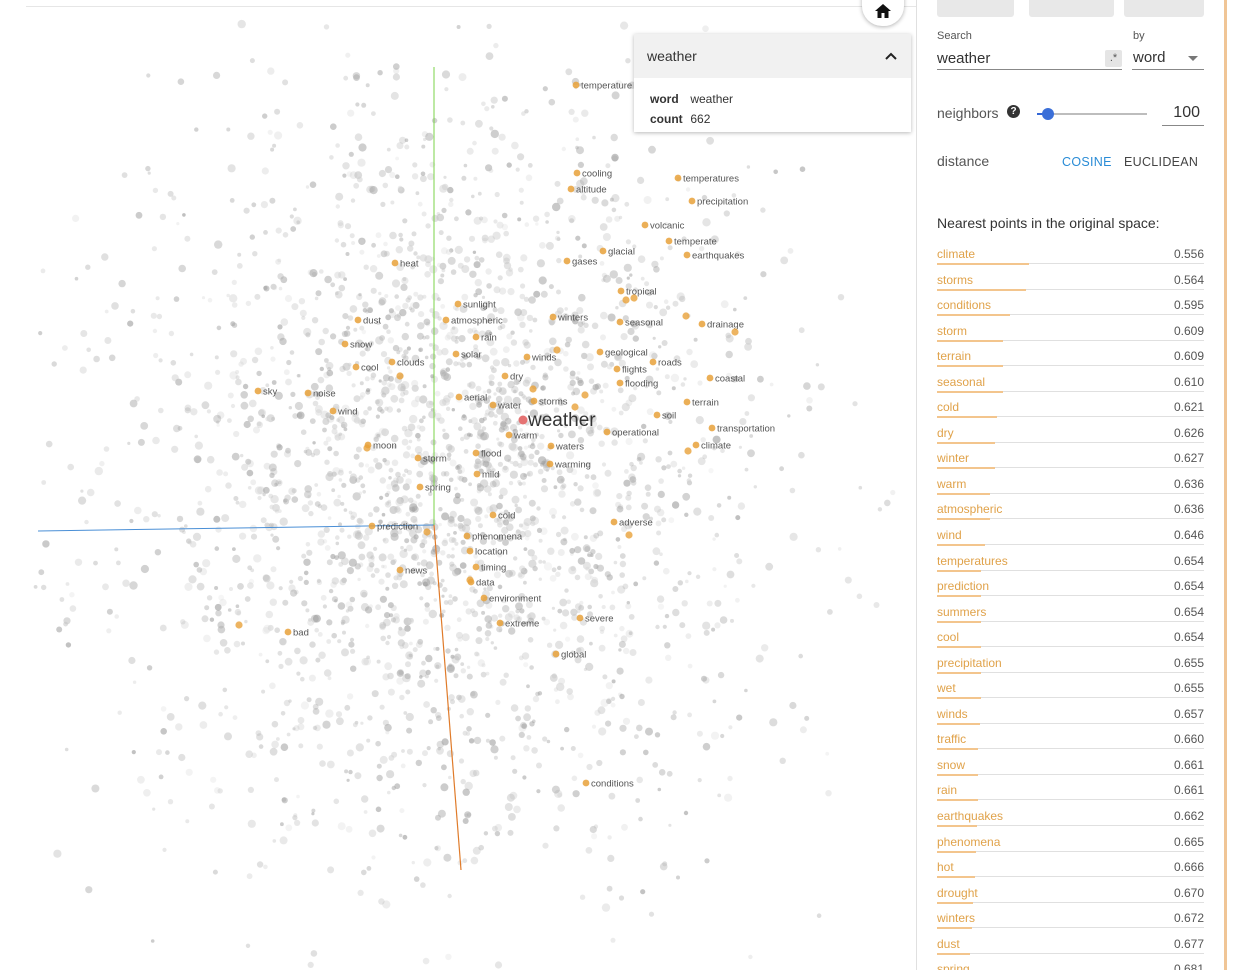 This screenshot has width=1241, height=970. What do you see at coordinates (691, 242) in the screenshot?
I see `neighbor-point: temperate` at bounding box center [691, 242].